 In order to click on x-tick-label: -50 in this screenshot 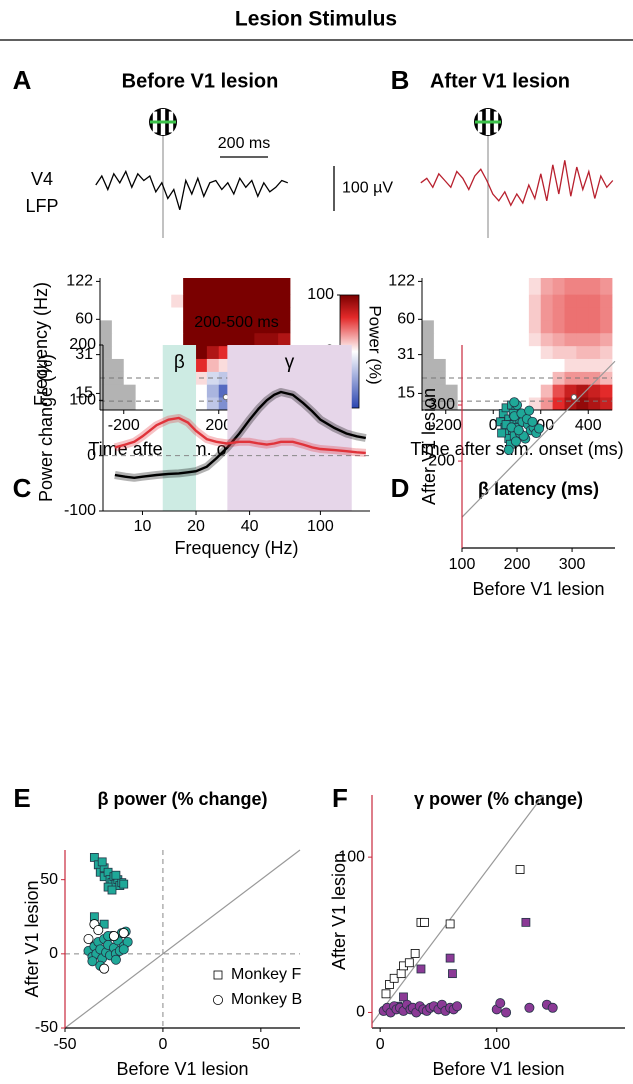, I will do `click(64, 1044)`.